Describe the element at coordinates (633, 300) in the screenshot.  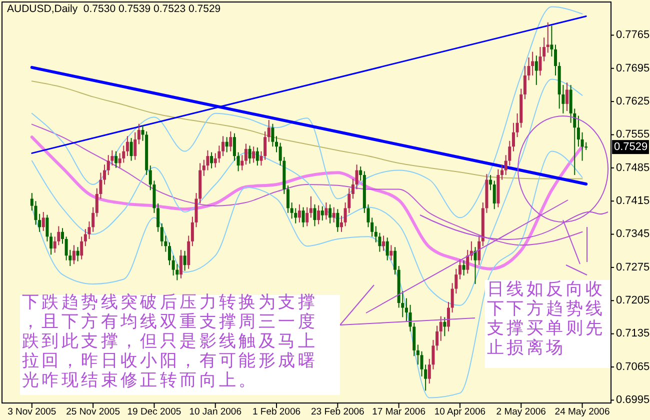
I see `y-tick-label: 0.7205` at that location.